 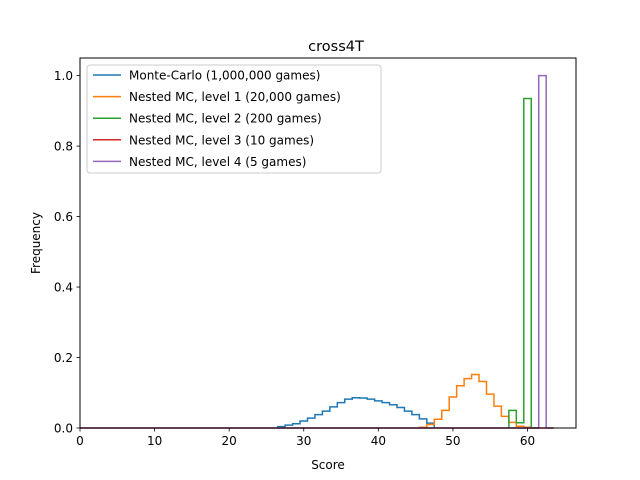 What do you see at coordinates (328, 465) in the screenshot?
I see `x-axis-label: Score` at bounding box center [328, 465].